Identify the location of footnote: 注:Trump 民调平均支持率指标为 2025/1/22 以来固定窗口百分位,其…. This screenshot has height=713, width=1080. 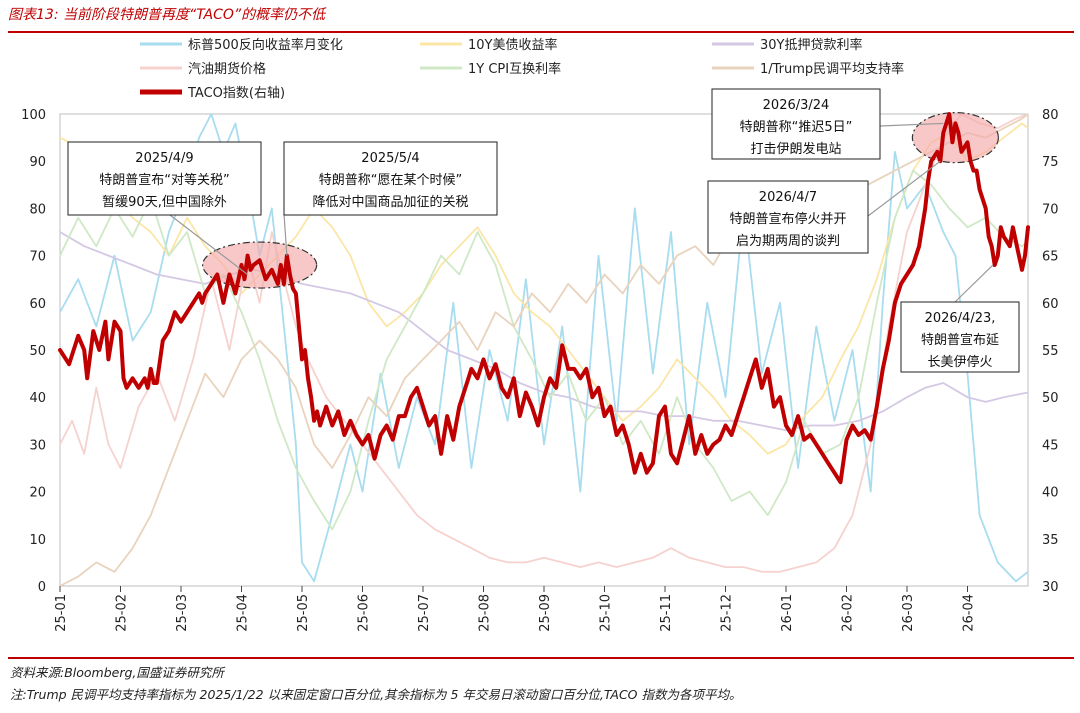
(376, 694).